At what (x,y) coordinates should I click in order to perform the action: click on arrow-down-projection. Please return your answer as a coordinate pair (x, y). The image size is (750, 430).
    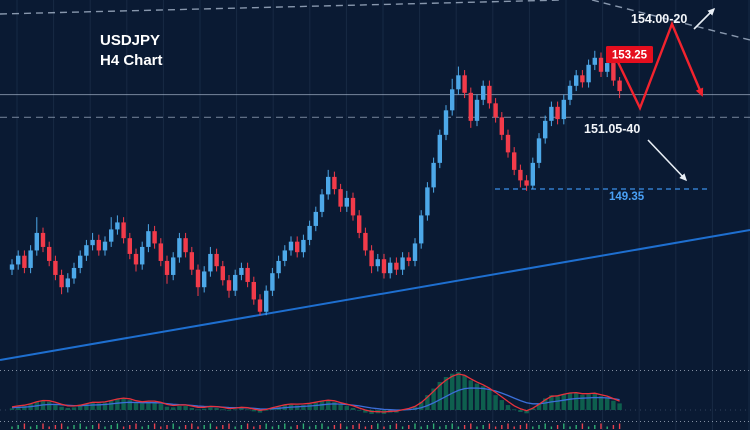
    Looking at the image, I should click on (667, 160).